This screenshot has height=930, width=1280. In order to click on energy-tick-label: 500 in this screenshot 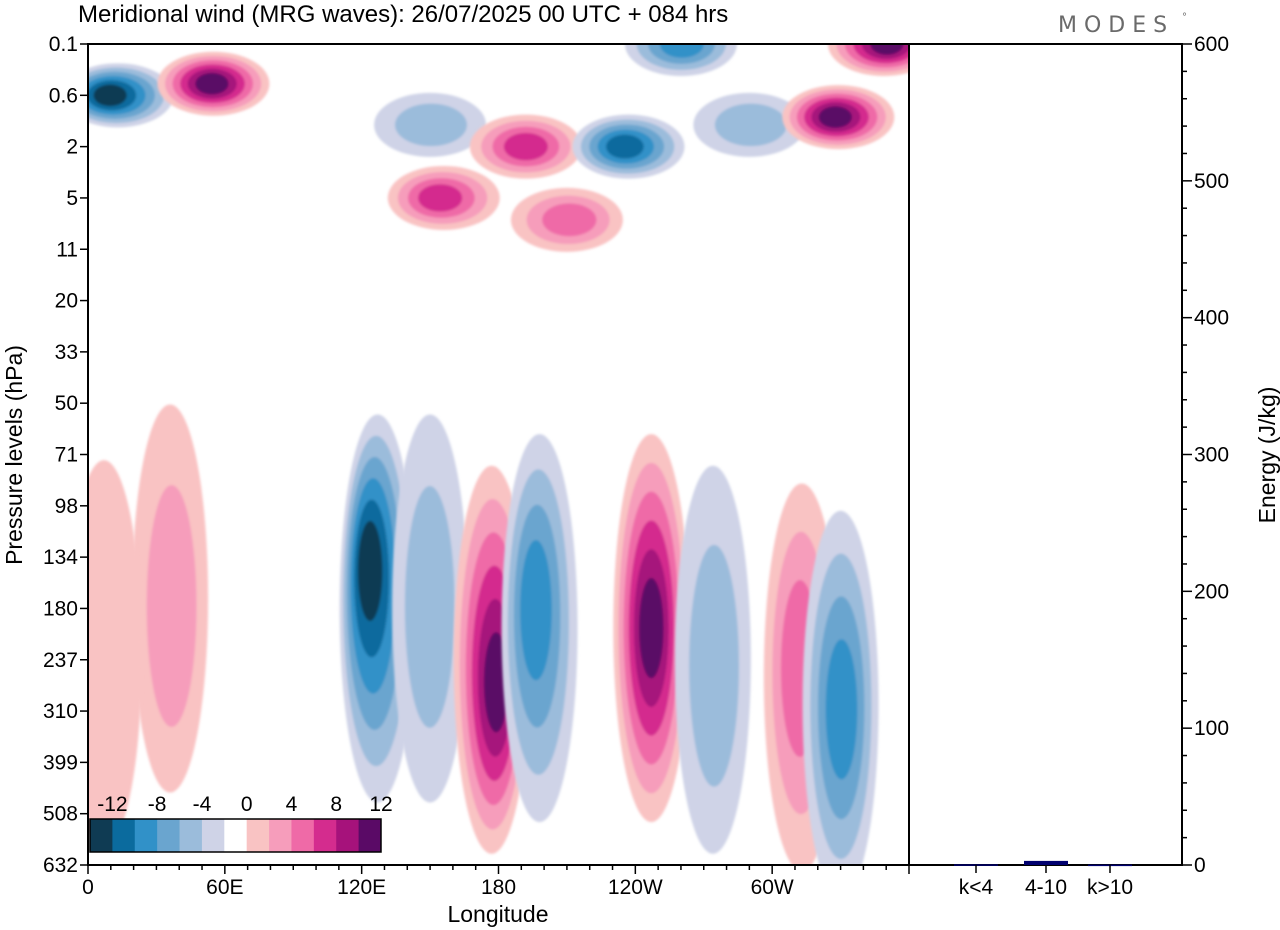, I will do `click(1211, 181)`.